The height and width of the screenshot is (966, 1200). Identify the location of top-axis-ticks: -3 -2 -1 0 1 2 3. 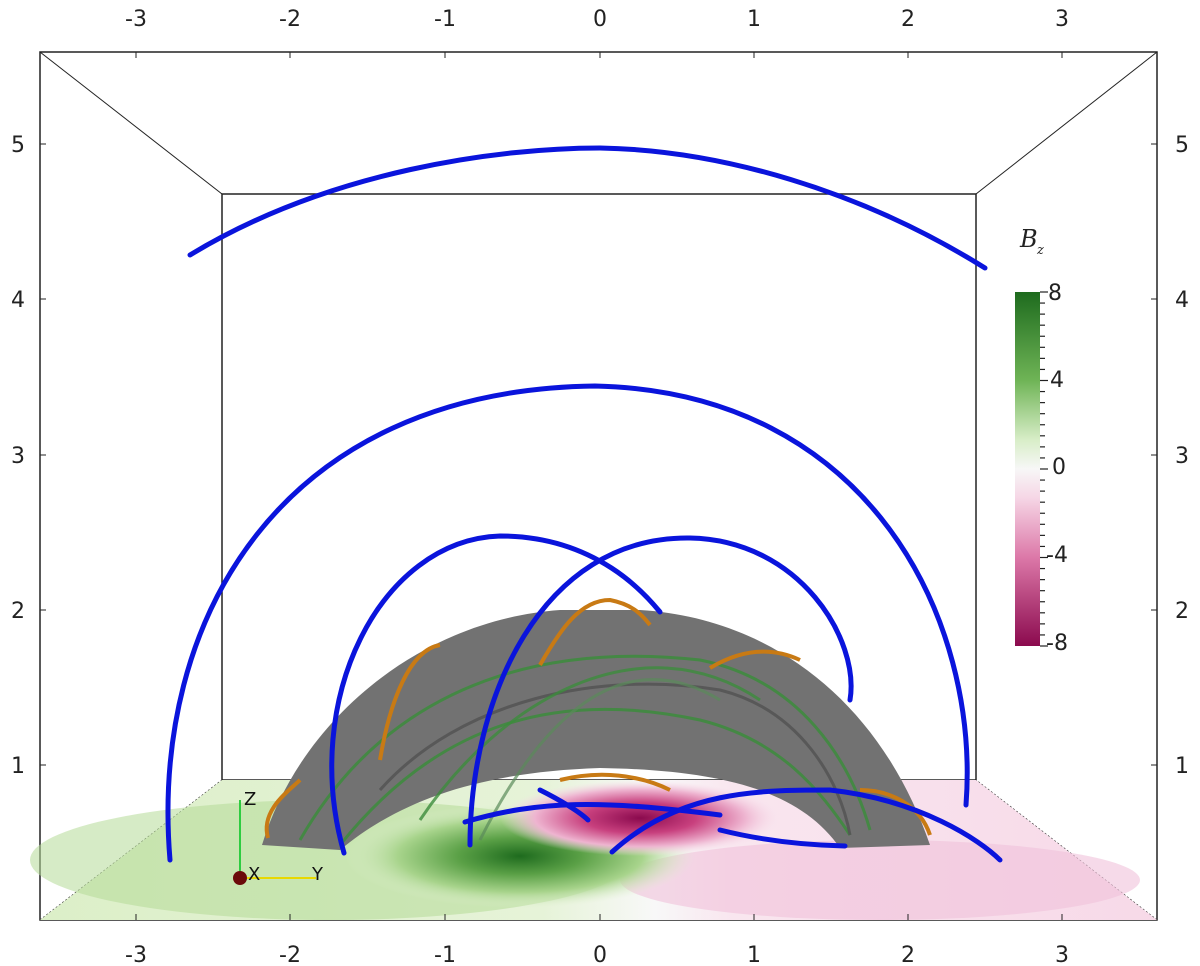
(597, 19).